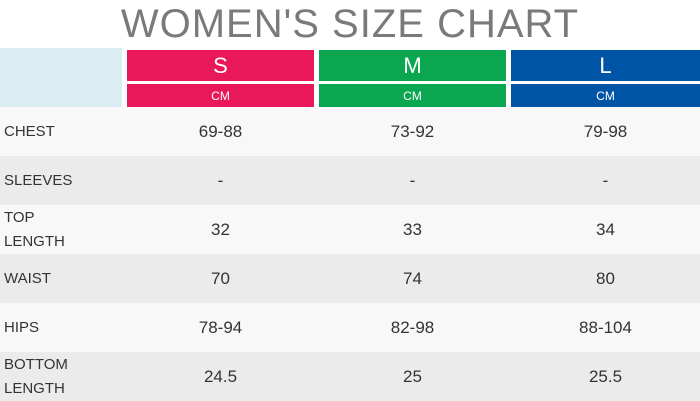  I want to click on value-cell: 34, so click(605, 229).